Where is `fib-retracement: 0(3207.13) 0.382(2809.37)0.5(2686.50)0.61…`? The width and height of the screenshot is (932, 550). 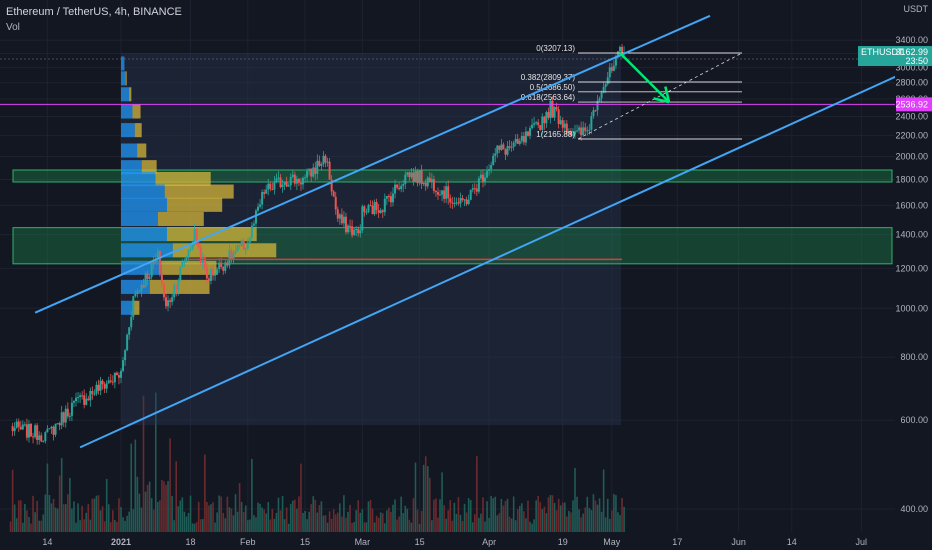 fib-retracement: 0(3207.13) 0.382(2809.37)0.5(2686.50)0.61… is located at coordinates (632, 92).